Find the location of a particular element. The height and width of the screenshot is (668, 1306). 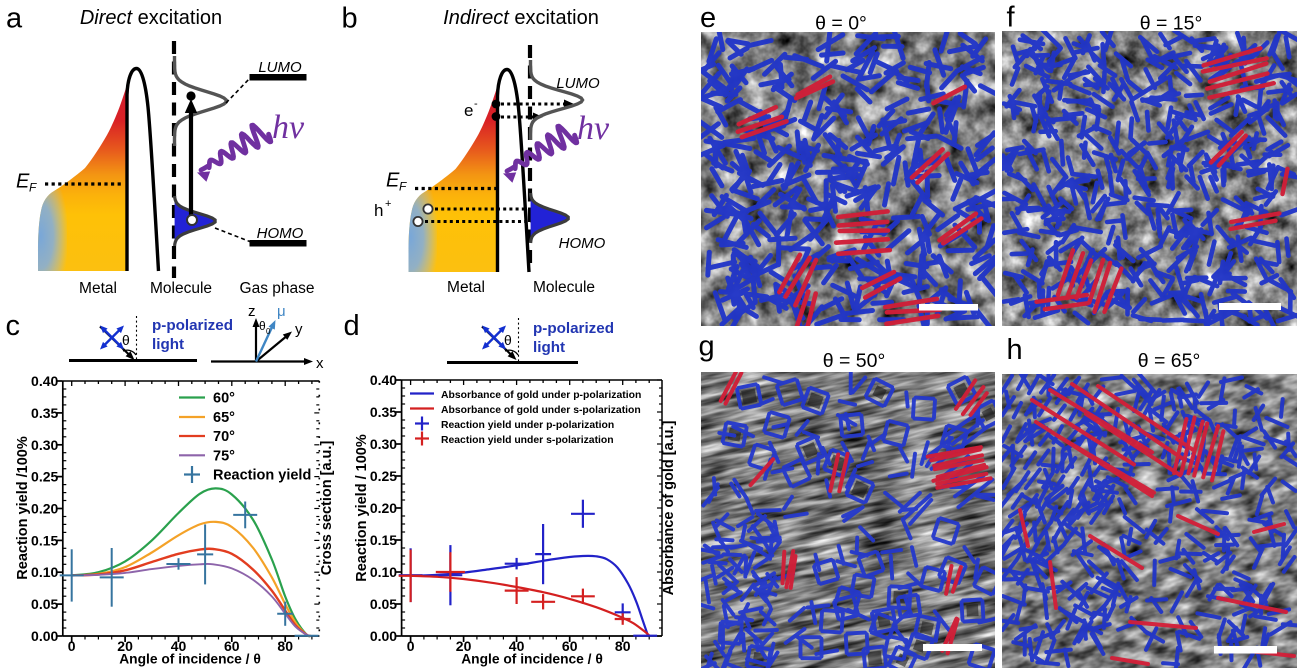

svg-text: θ = 50° is located at coordinates (854, 361).